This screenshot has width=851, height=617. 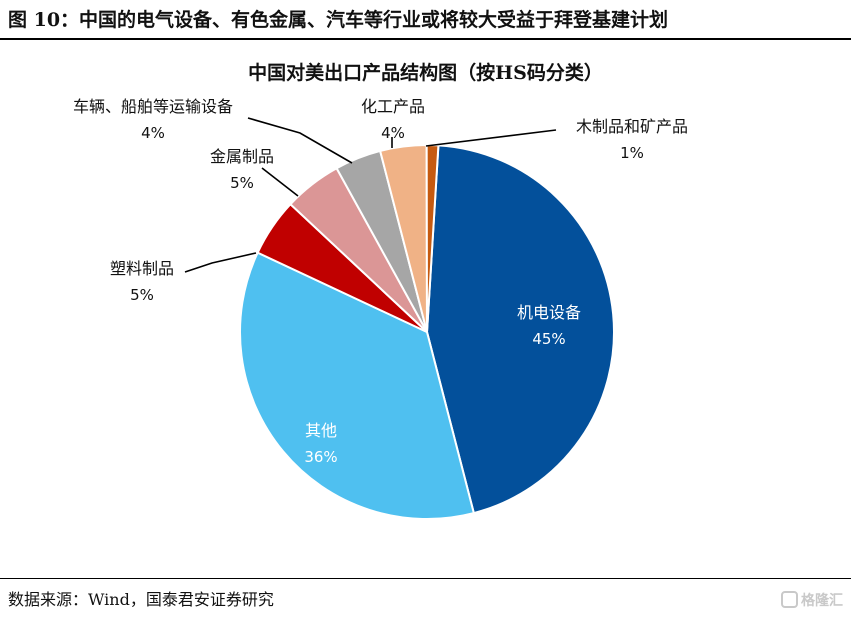 What do you see at coordinates (425, 73) in the screenshot?
I see `chart-title: 中国对美出口产品结构图（按HS码分类）` at bounding box center [425, 73].